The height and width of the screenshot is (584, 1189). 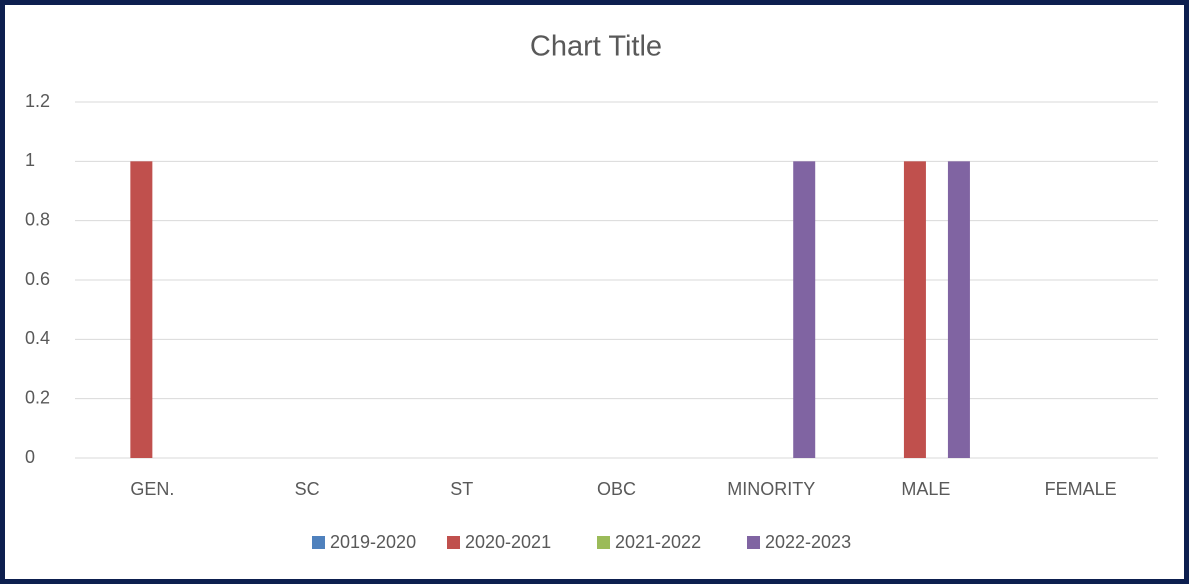 I want to click on y-tick-label: 0.8, so click(x=37, y=219).